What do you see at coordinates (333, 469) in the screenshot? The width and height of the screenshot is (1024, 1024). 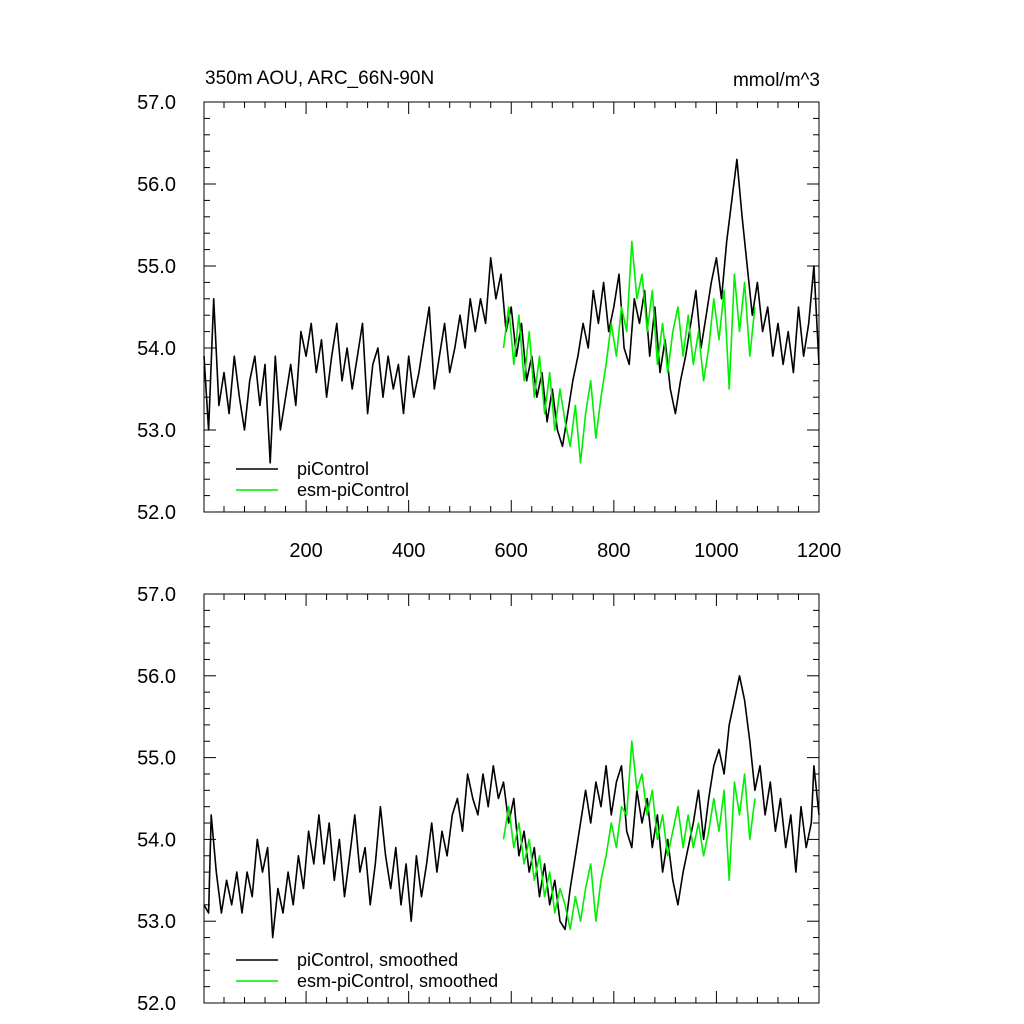 I see `legend-label: piControl` at bounding box center [333, 469].